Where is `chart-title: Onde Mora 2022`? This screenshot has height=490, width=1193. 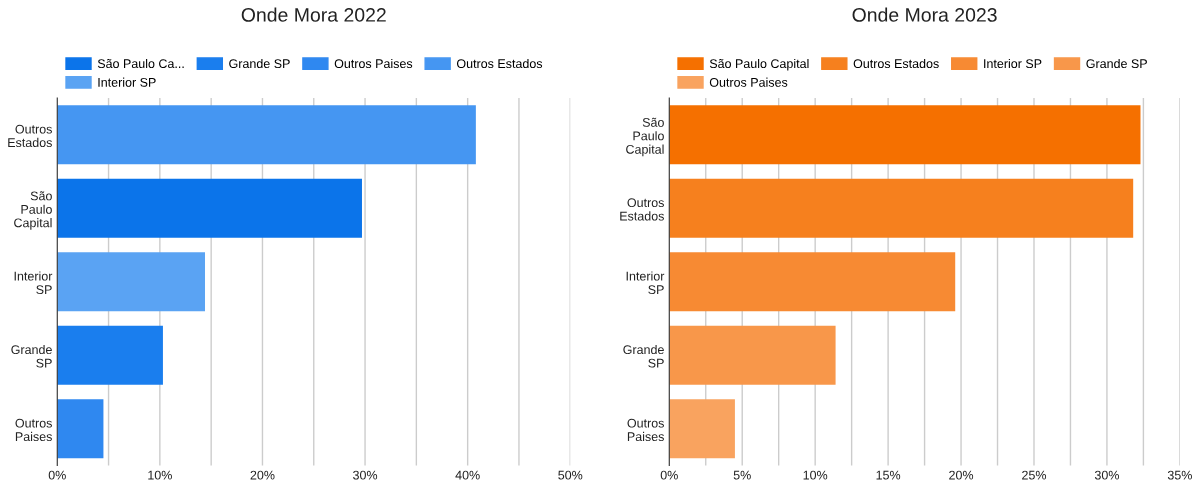 chart-title: Onde Mora 2022 is located at coordinates (313, 14).